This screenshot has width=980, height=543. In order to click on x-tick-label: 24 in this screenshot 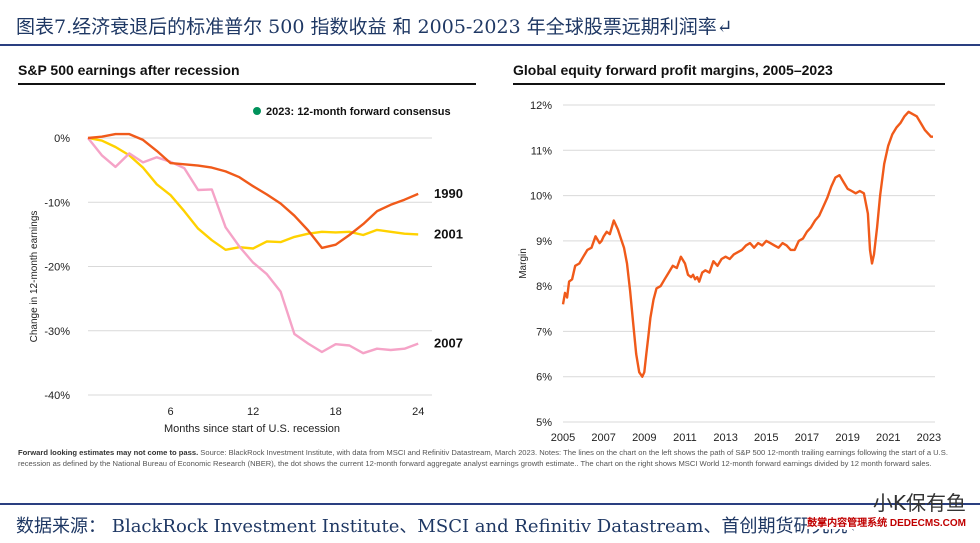, I will do `click(418, 412)`.